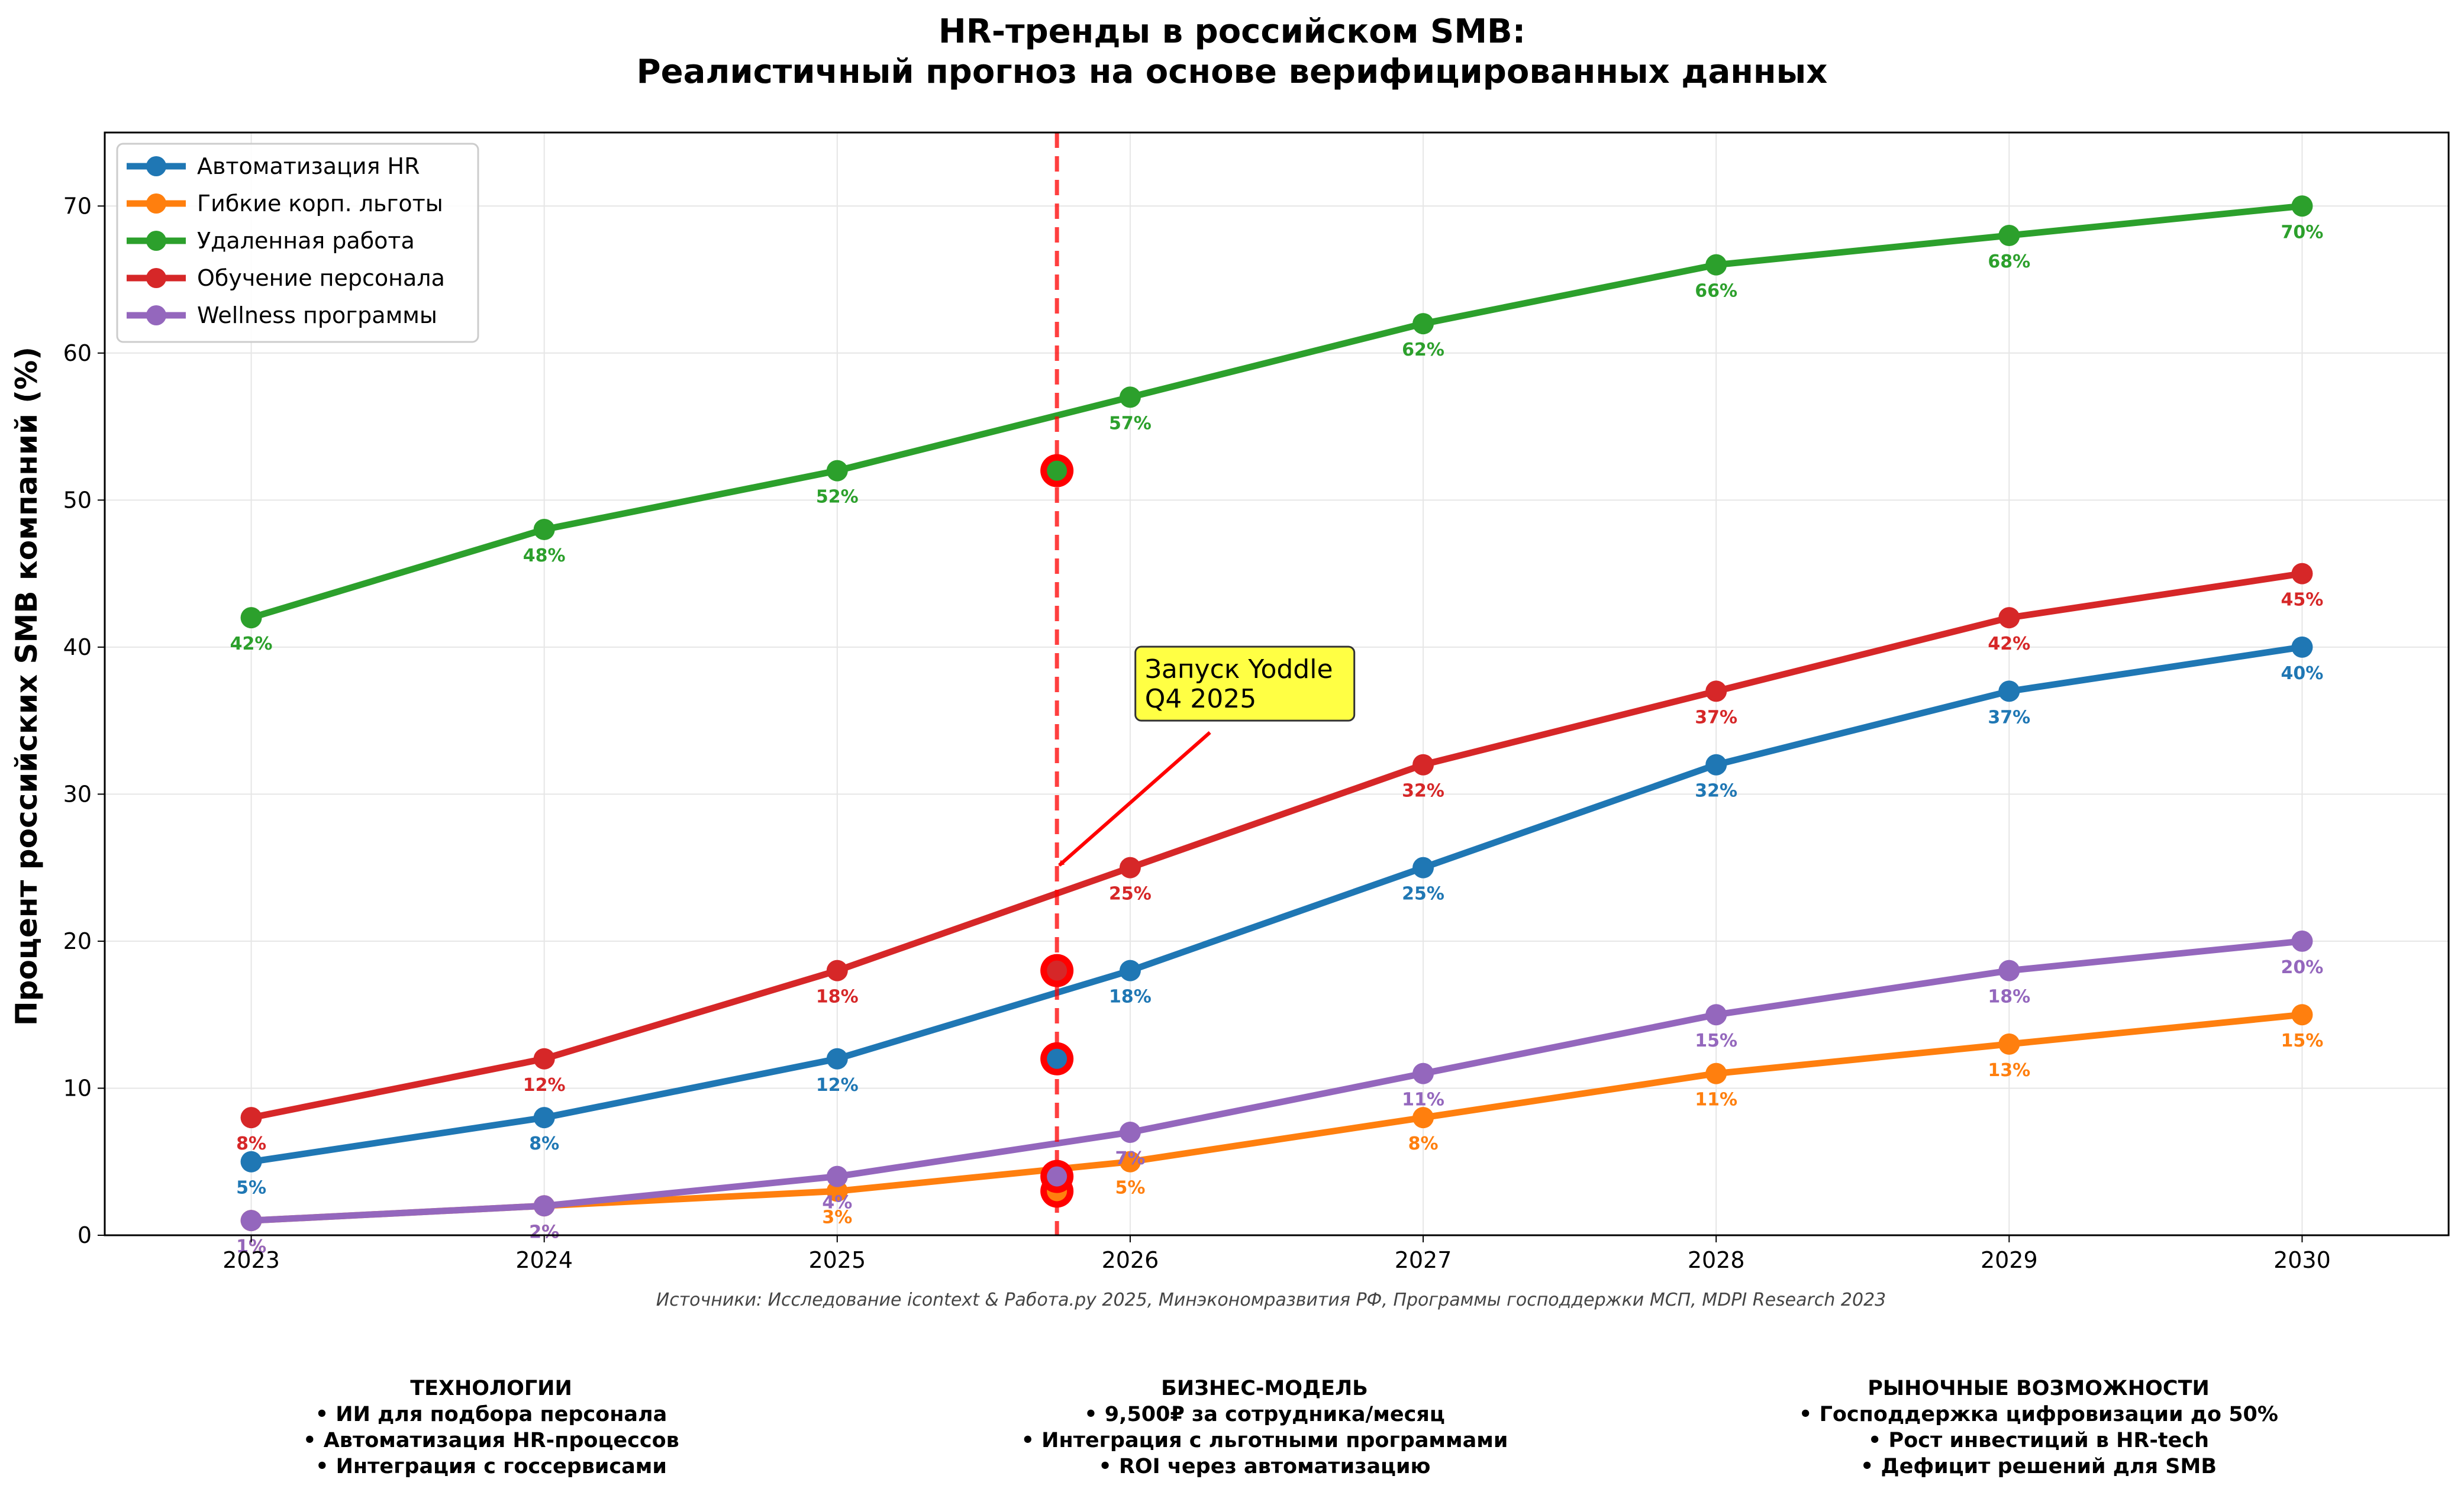  I want to click on x-tick-label: 2025, so click(837, 1260).